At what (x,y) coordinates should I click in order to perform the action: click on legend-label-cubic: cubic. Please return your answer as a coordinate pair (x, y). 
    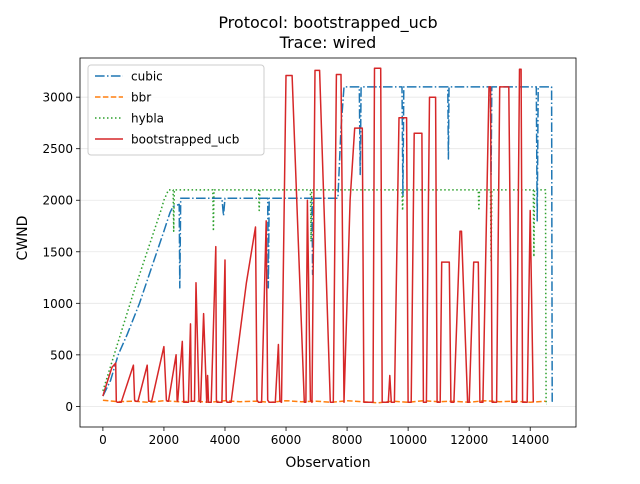
    Looking at the image, I should click on (147, 77).